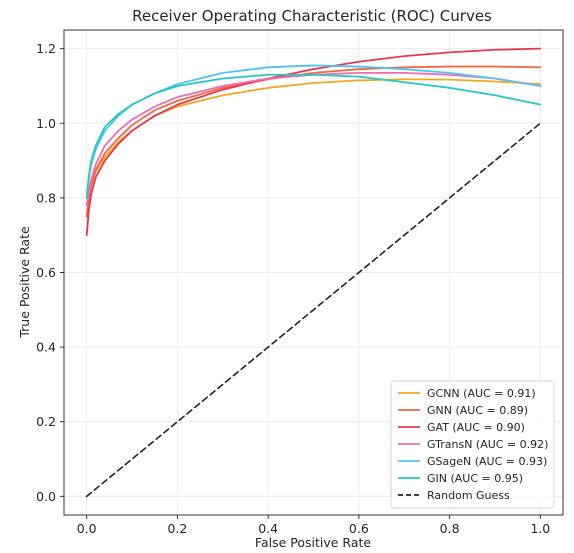  I want to click on y-tick-label: 1.0, so click(46, 123).